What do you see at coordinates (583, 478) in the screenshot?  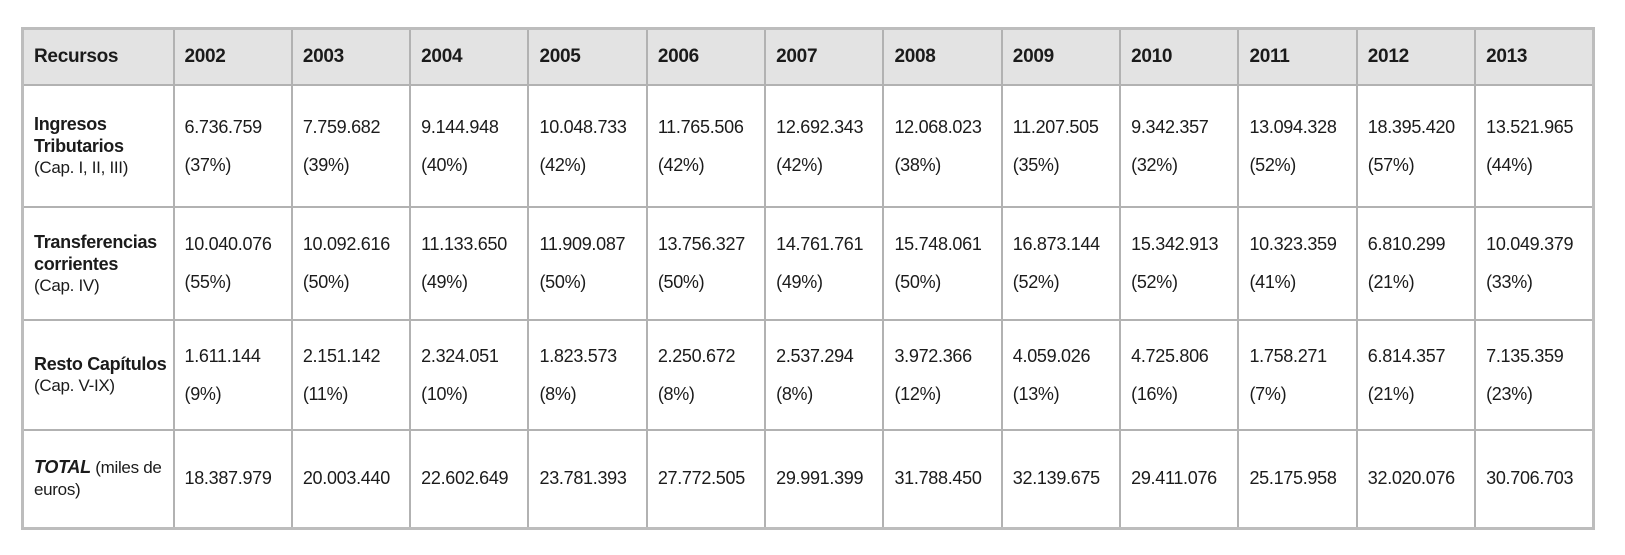 I see `cell-value: 23.781.393` at bounding box center [583, 478].